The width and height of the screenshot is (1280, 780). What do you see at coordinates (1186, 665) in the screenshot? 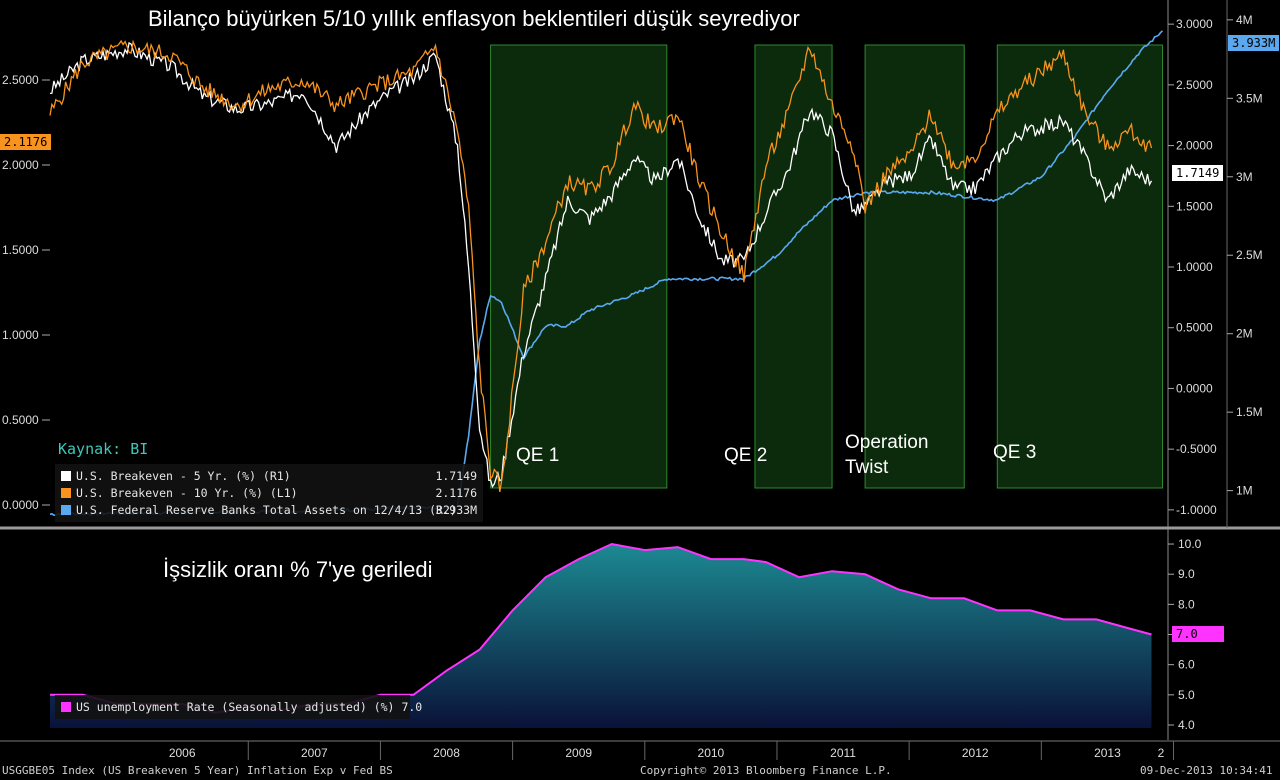
I see `bottom-tick-label-2: 6.0` at bounding box center [1186, 665].